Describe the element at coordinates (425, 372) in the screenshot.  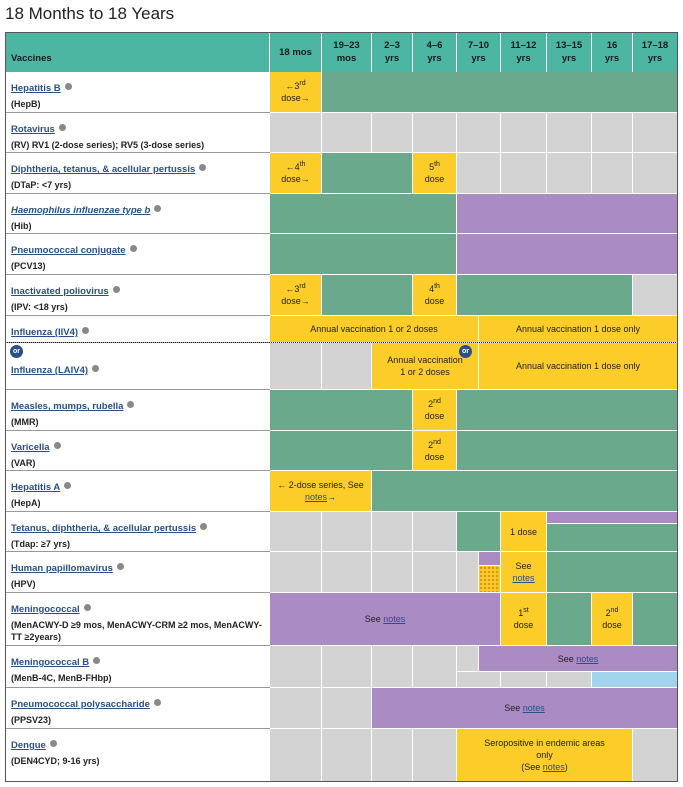
I see `note-line: 1 or 2 doses` at that location.